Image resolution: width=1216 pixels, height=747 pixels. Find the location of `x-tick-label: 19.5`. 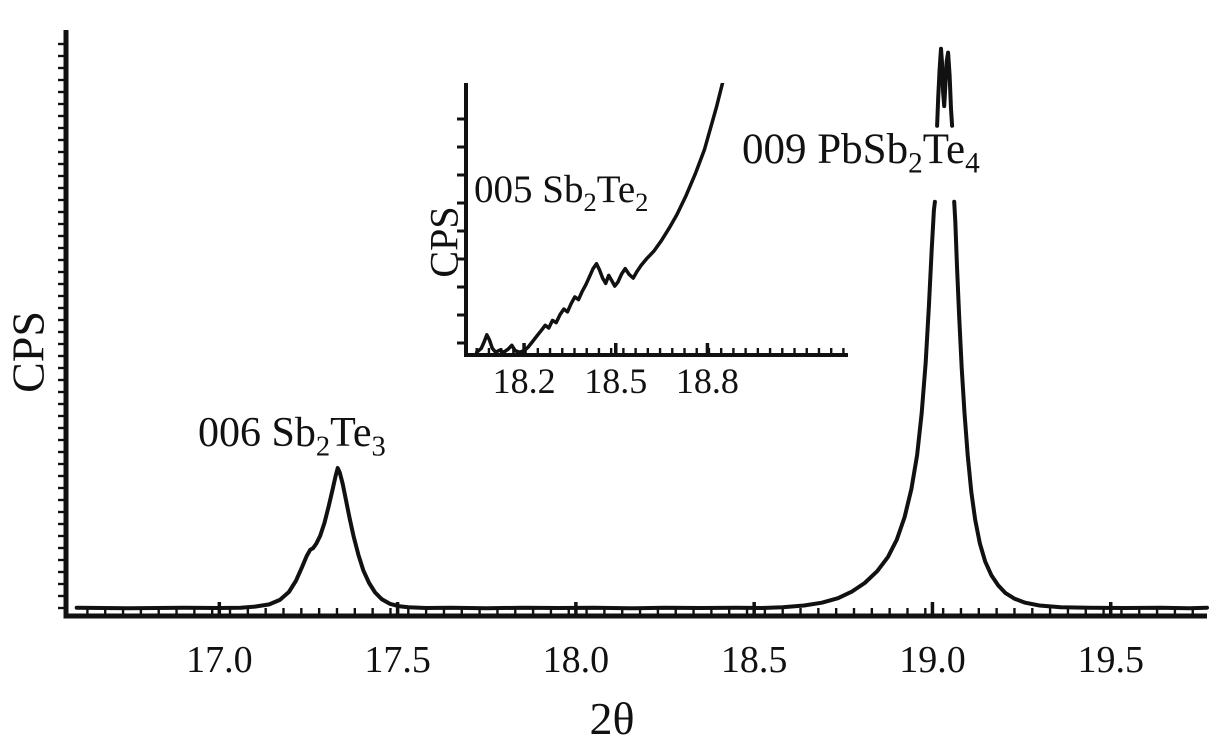

x-tick-label: 19.5 is located at coordinates (1110, 660).